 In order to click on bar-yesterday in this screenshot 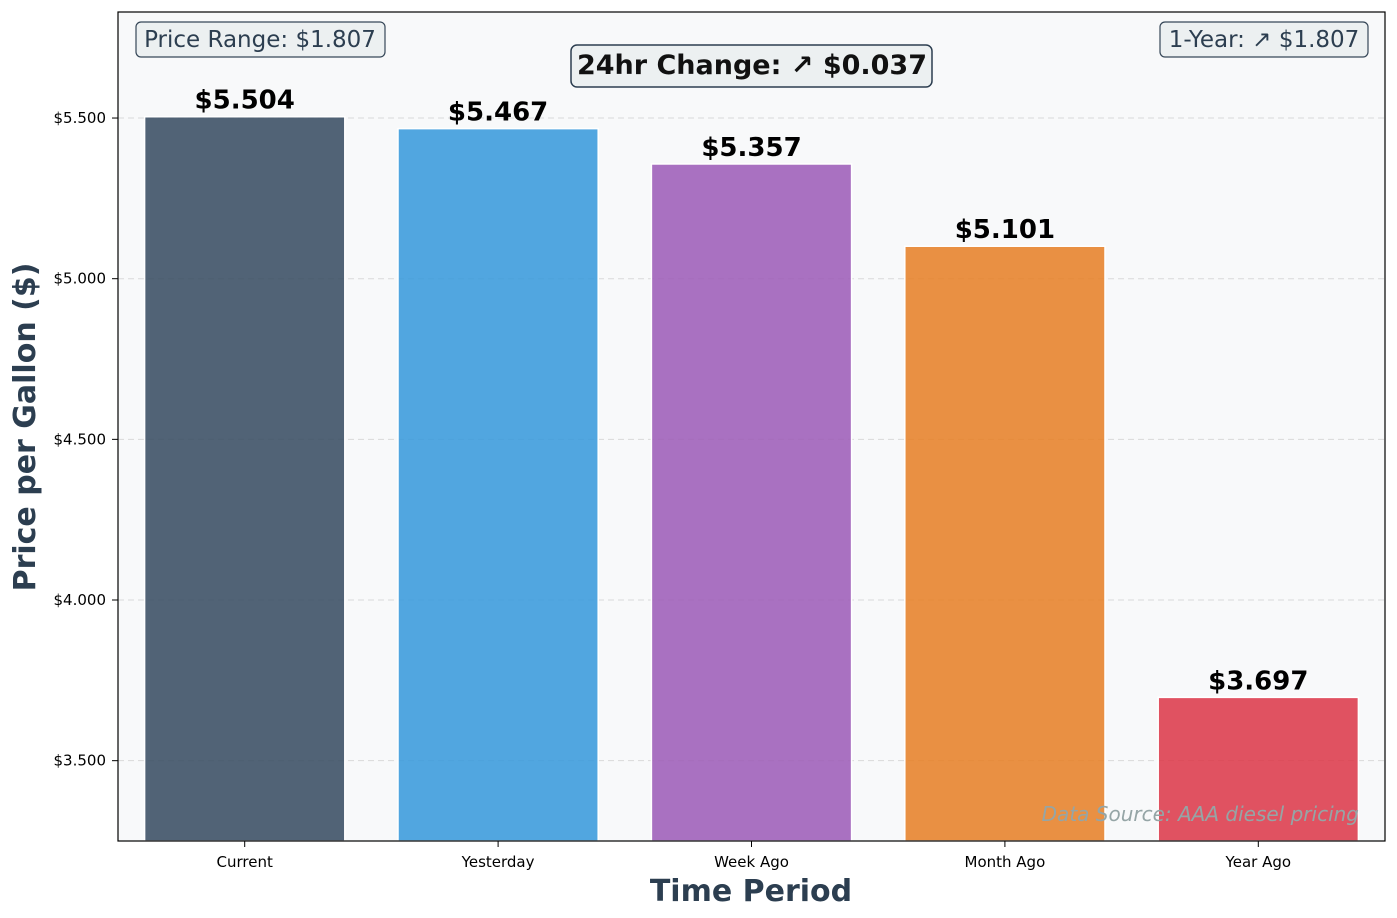, I will do `click(498, 484)`.